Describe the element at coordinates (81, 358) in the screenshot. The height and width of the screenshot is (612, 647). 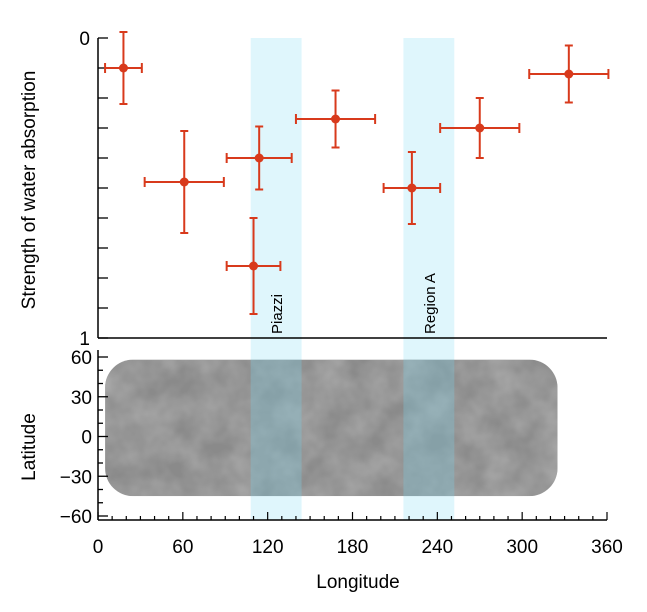
I see `y-tick-label-bottom: 60` at that location.